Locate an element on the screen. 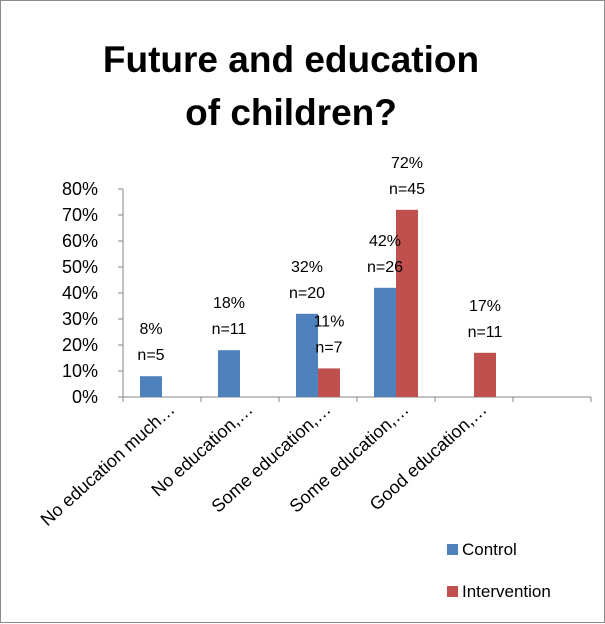 This screenshot has height=624, width=605. legend-swatch-intervention is located at coordinates (452, 591).